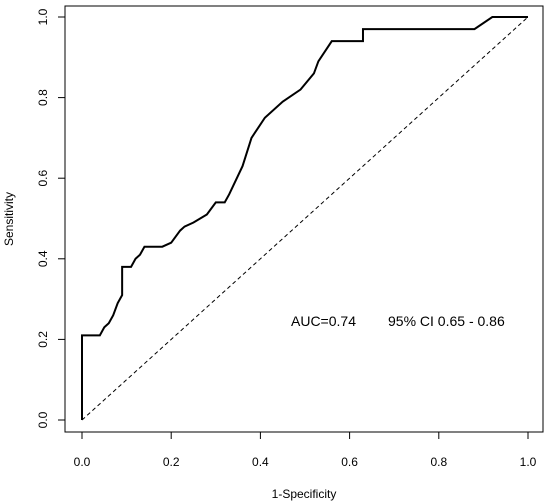 The width and height of the screenshot is (550, 503). What do you see at coordinates (438, 462) in the screenshot?
I see `x-tick-label: 0.8` at bounding box center [438, 462].